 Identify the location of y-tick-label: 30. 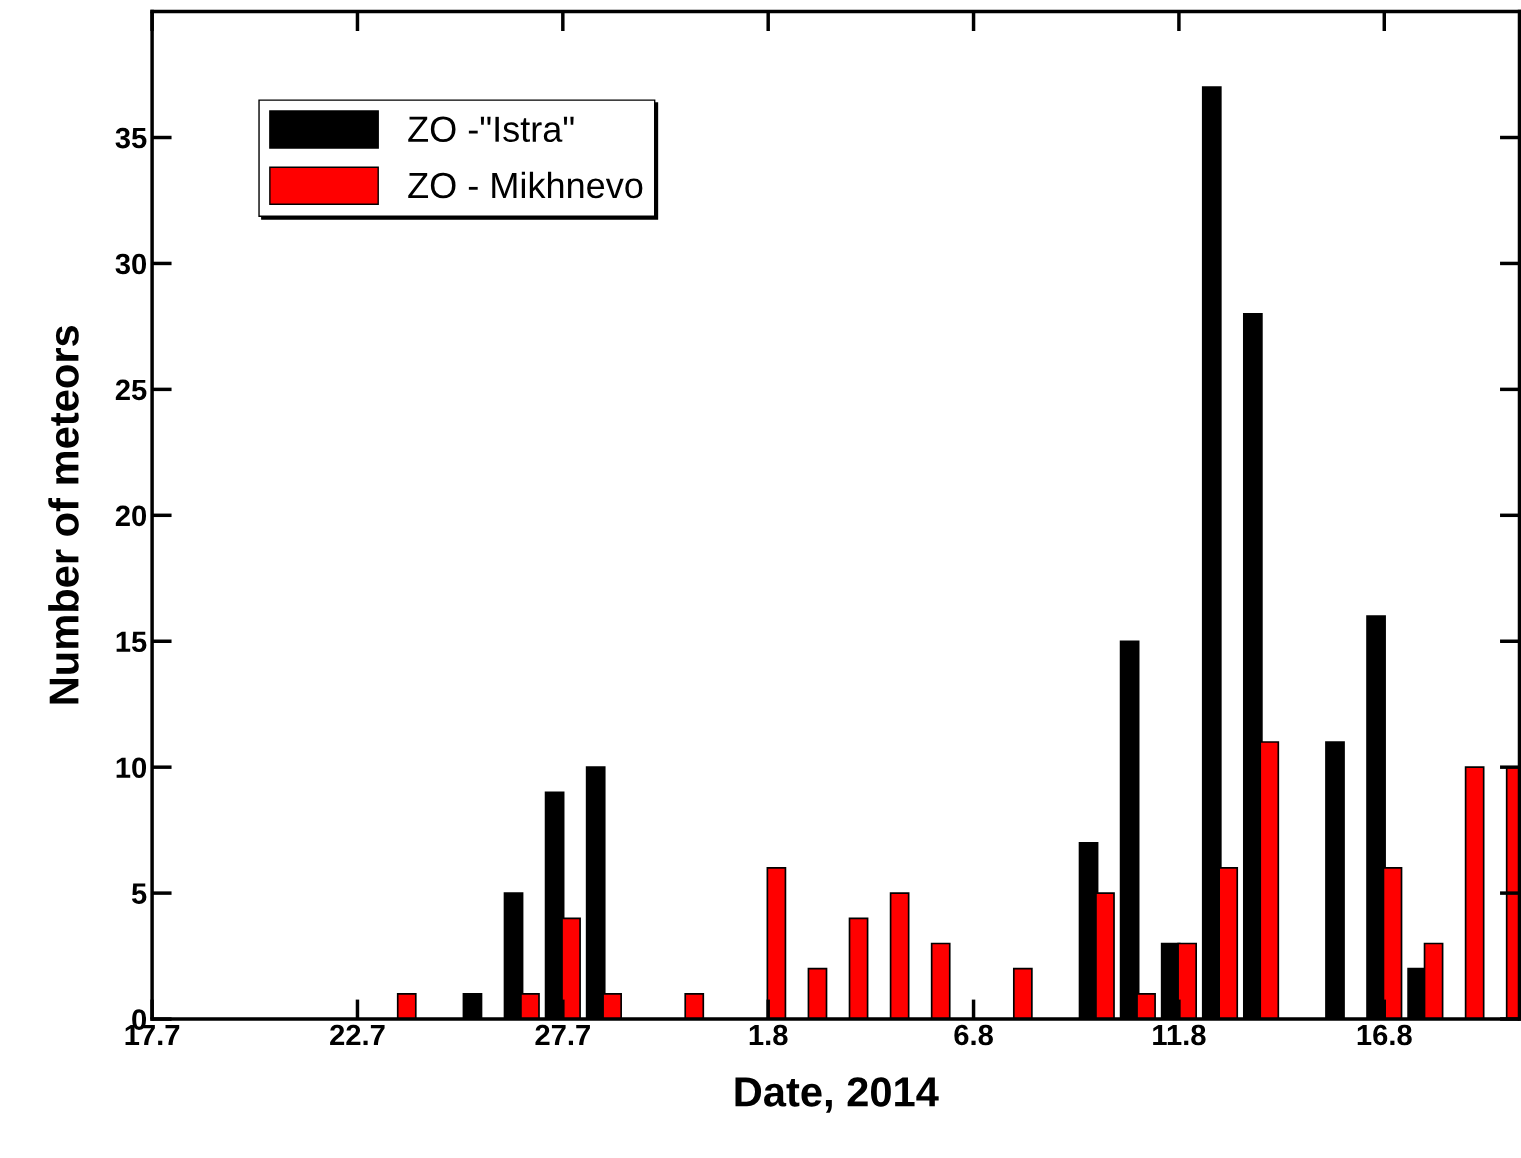
(131, 264).